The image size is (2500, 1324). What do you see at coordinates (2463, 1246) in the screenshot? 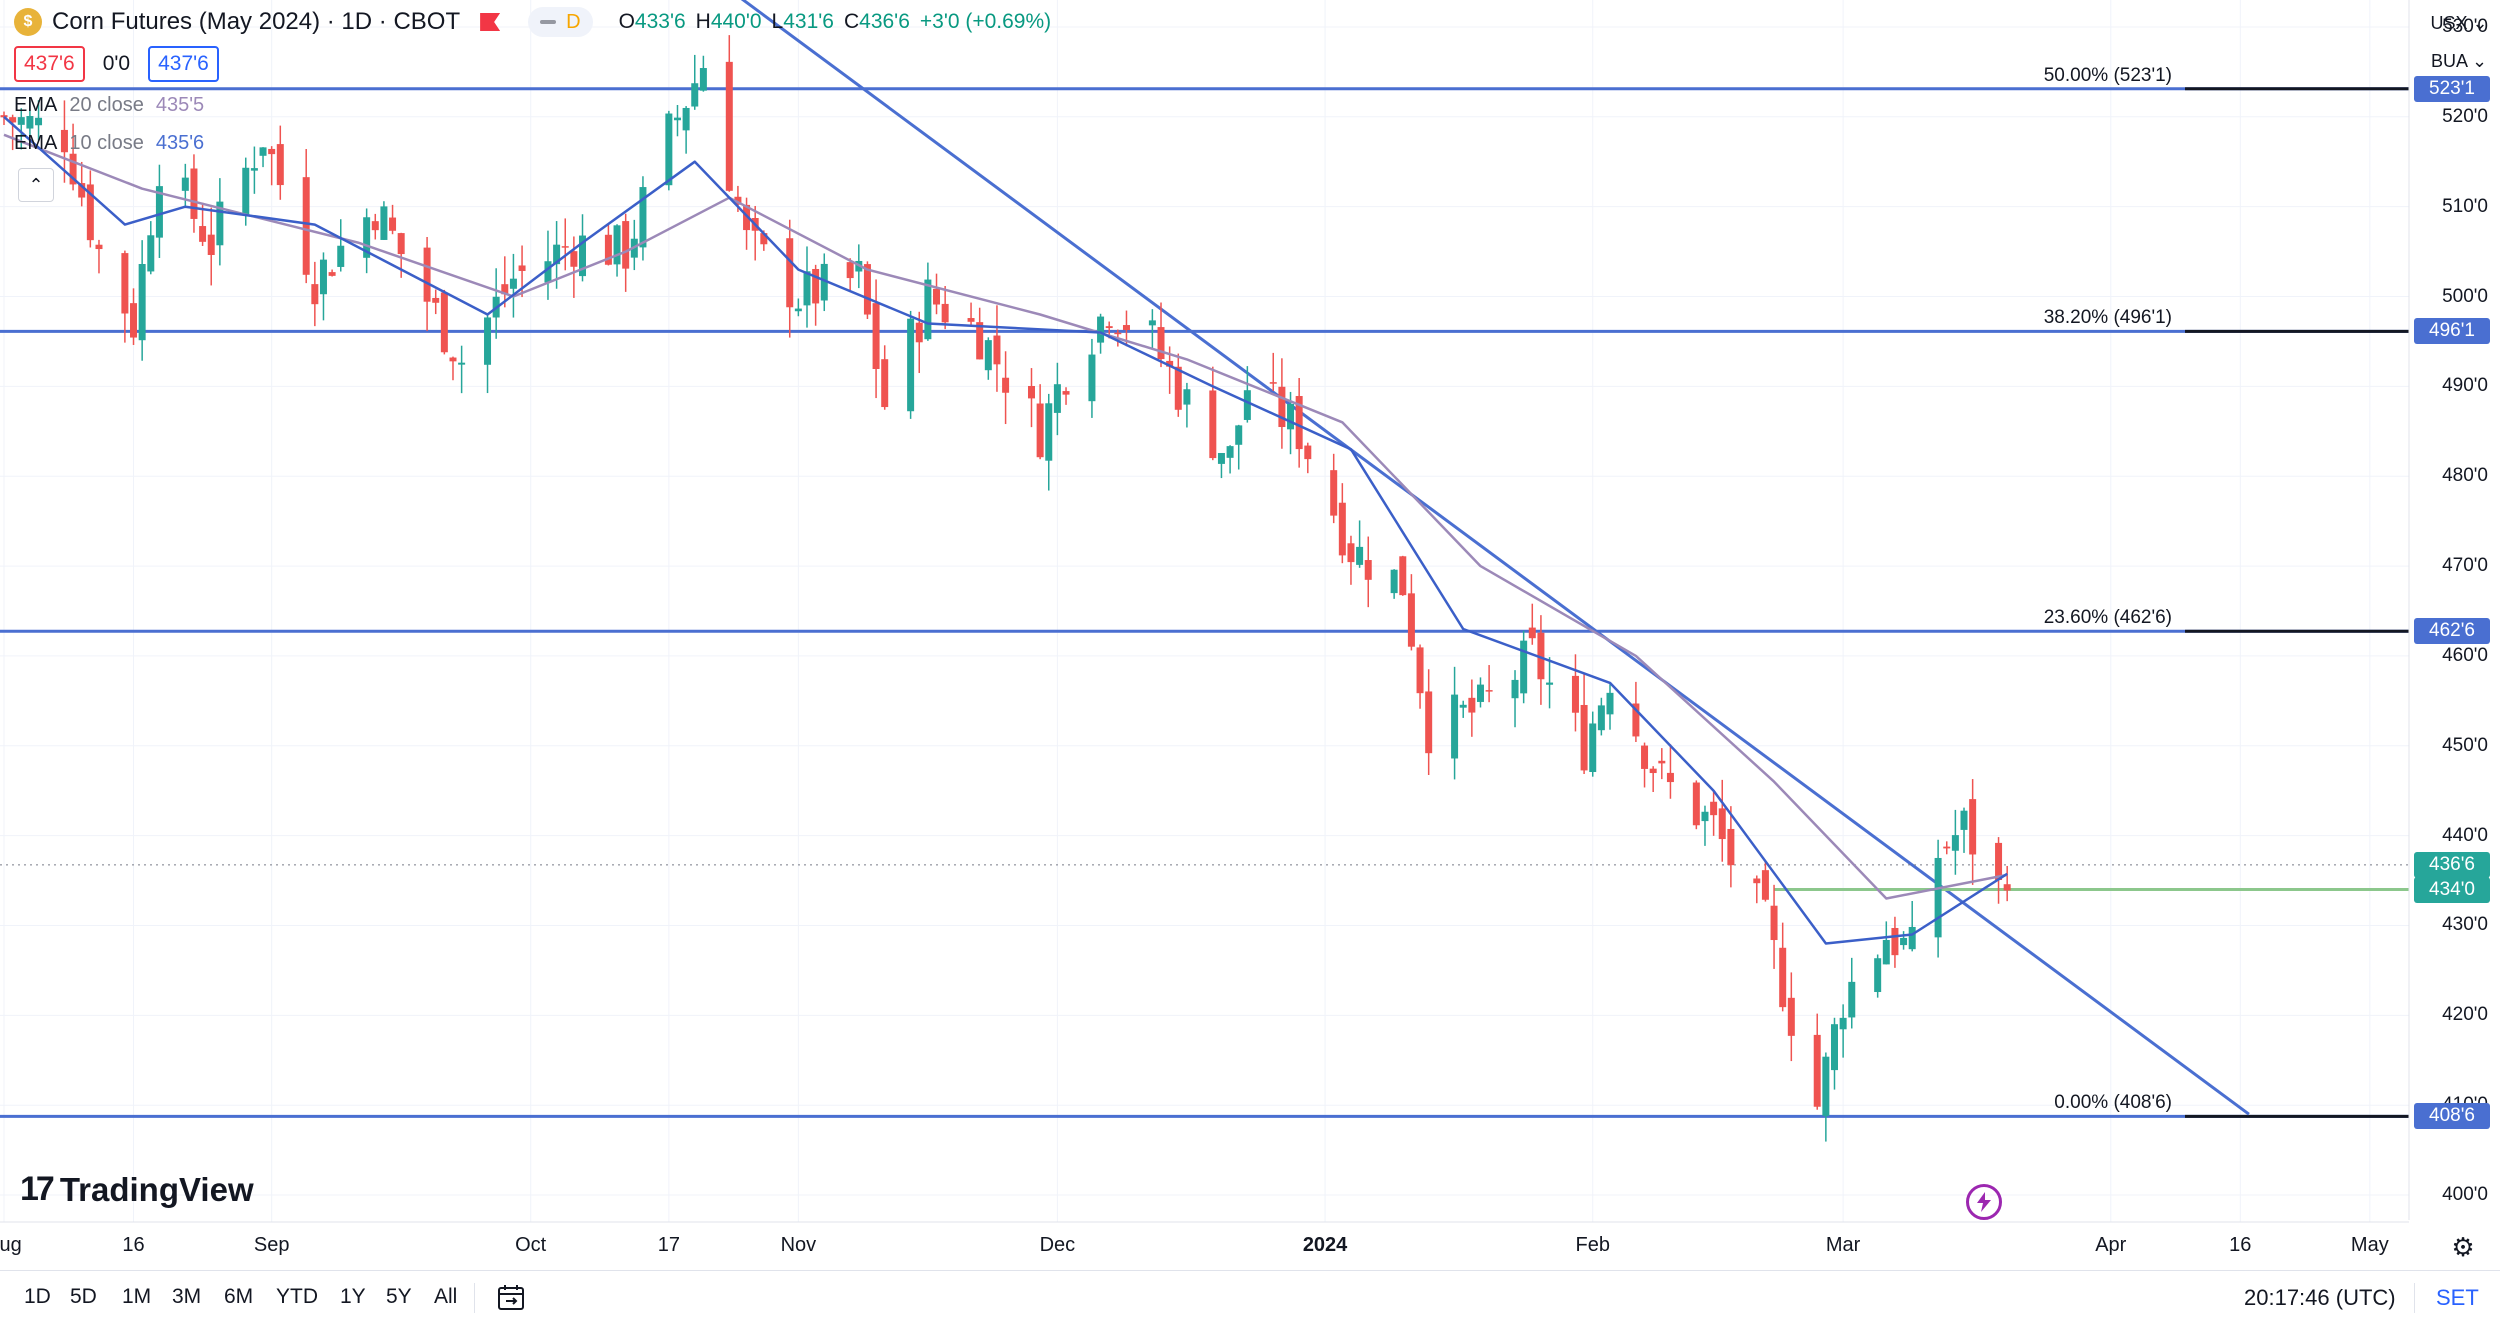
I see `gear-icon: ⚙` at bounding box center [2463, 1246].